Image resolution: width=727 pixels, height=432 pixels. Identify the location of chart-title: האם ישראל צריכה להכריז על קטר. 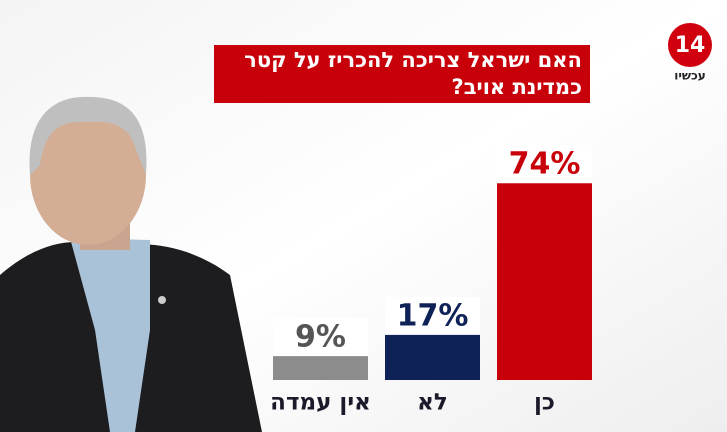
(413, 60).